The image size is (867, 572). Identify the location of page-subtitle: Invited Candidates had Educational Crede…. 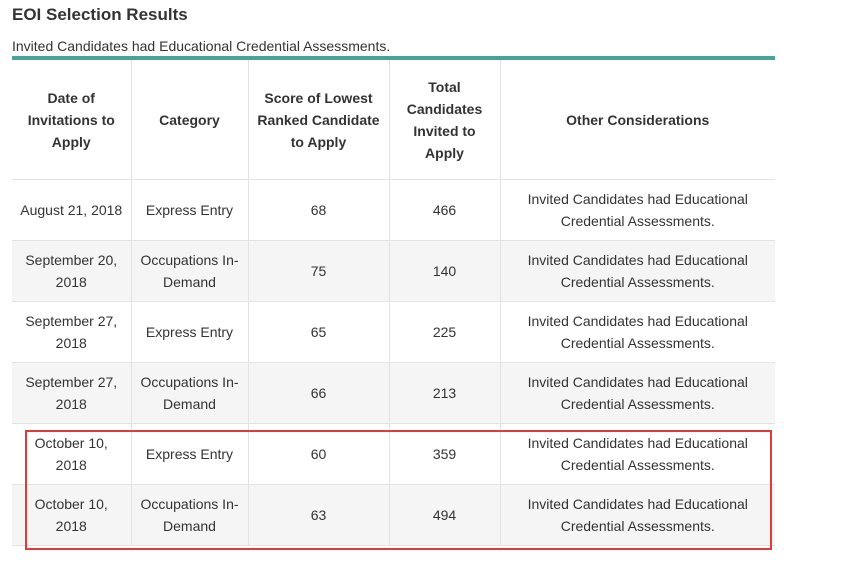
(201, 46).